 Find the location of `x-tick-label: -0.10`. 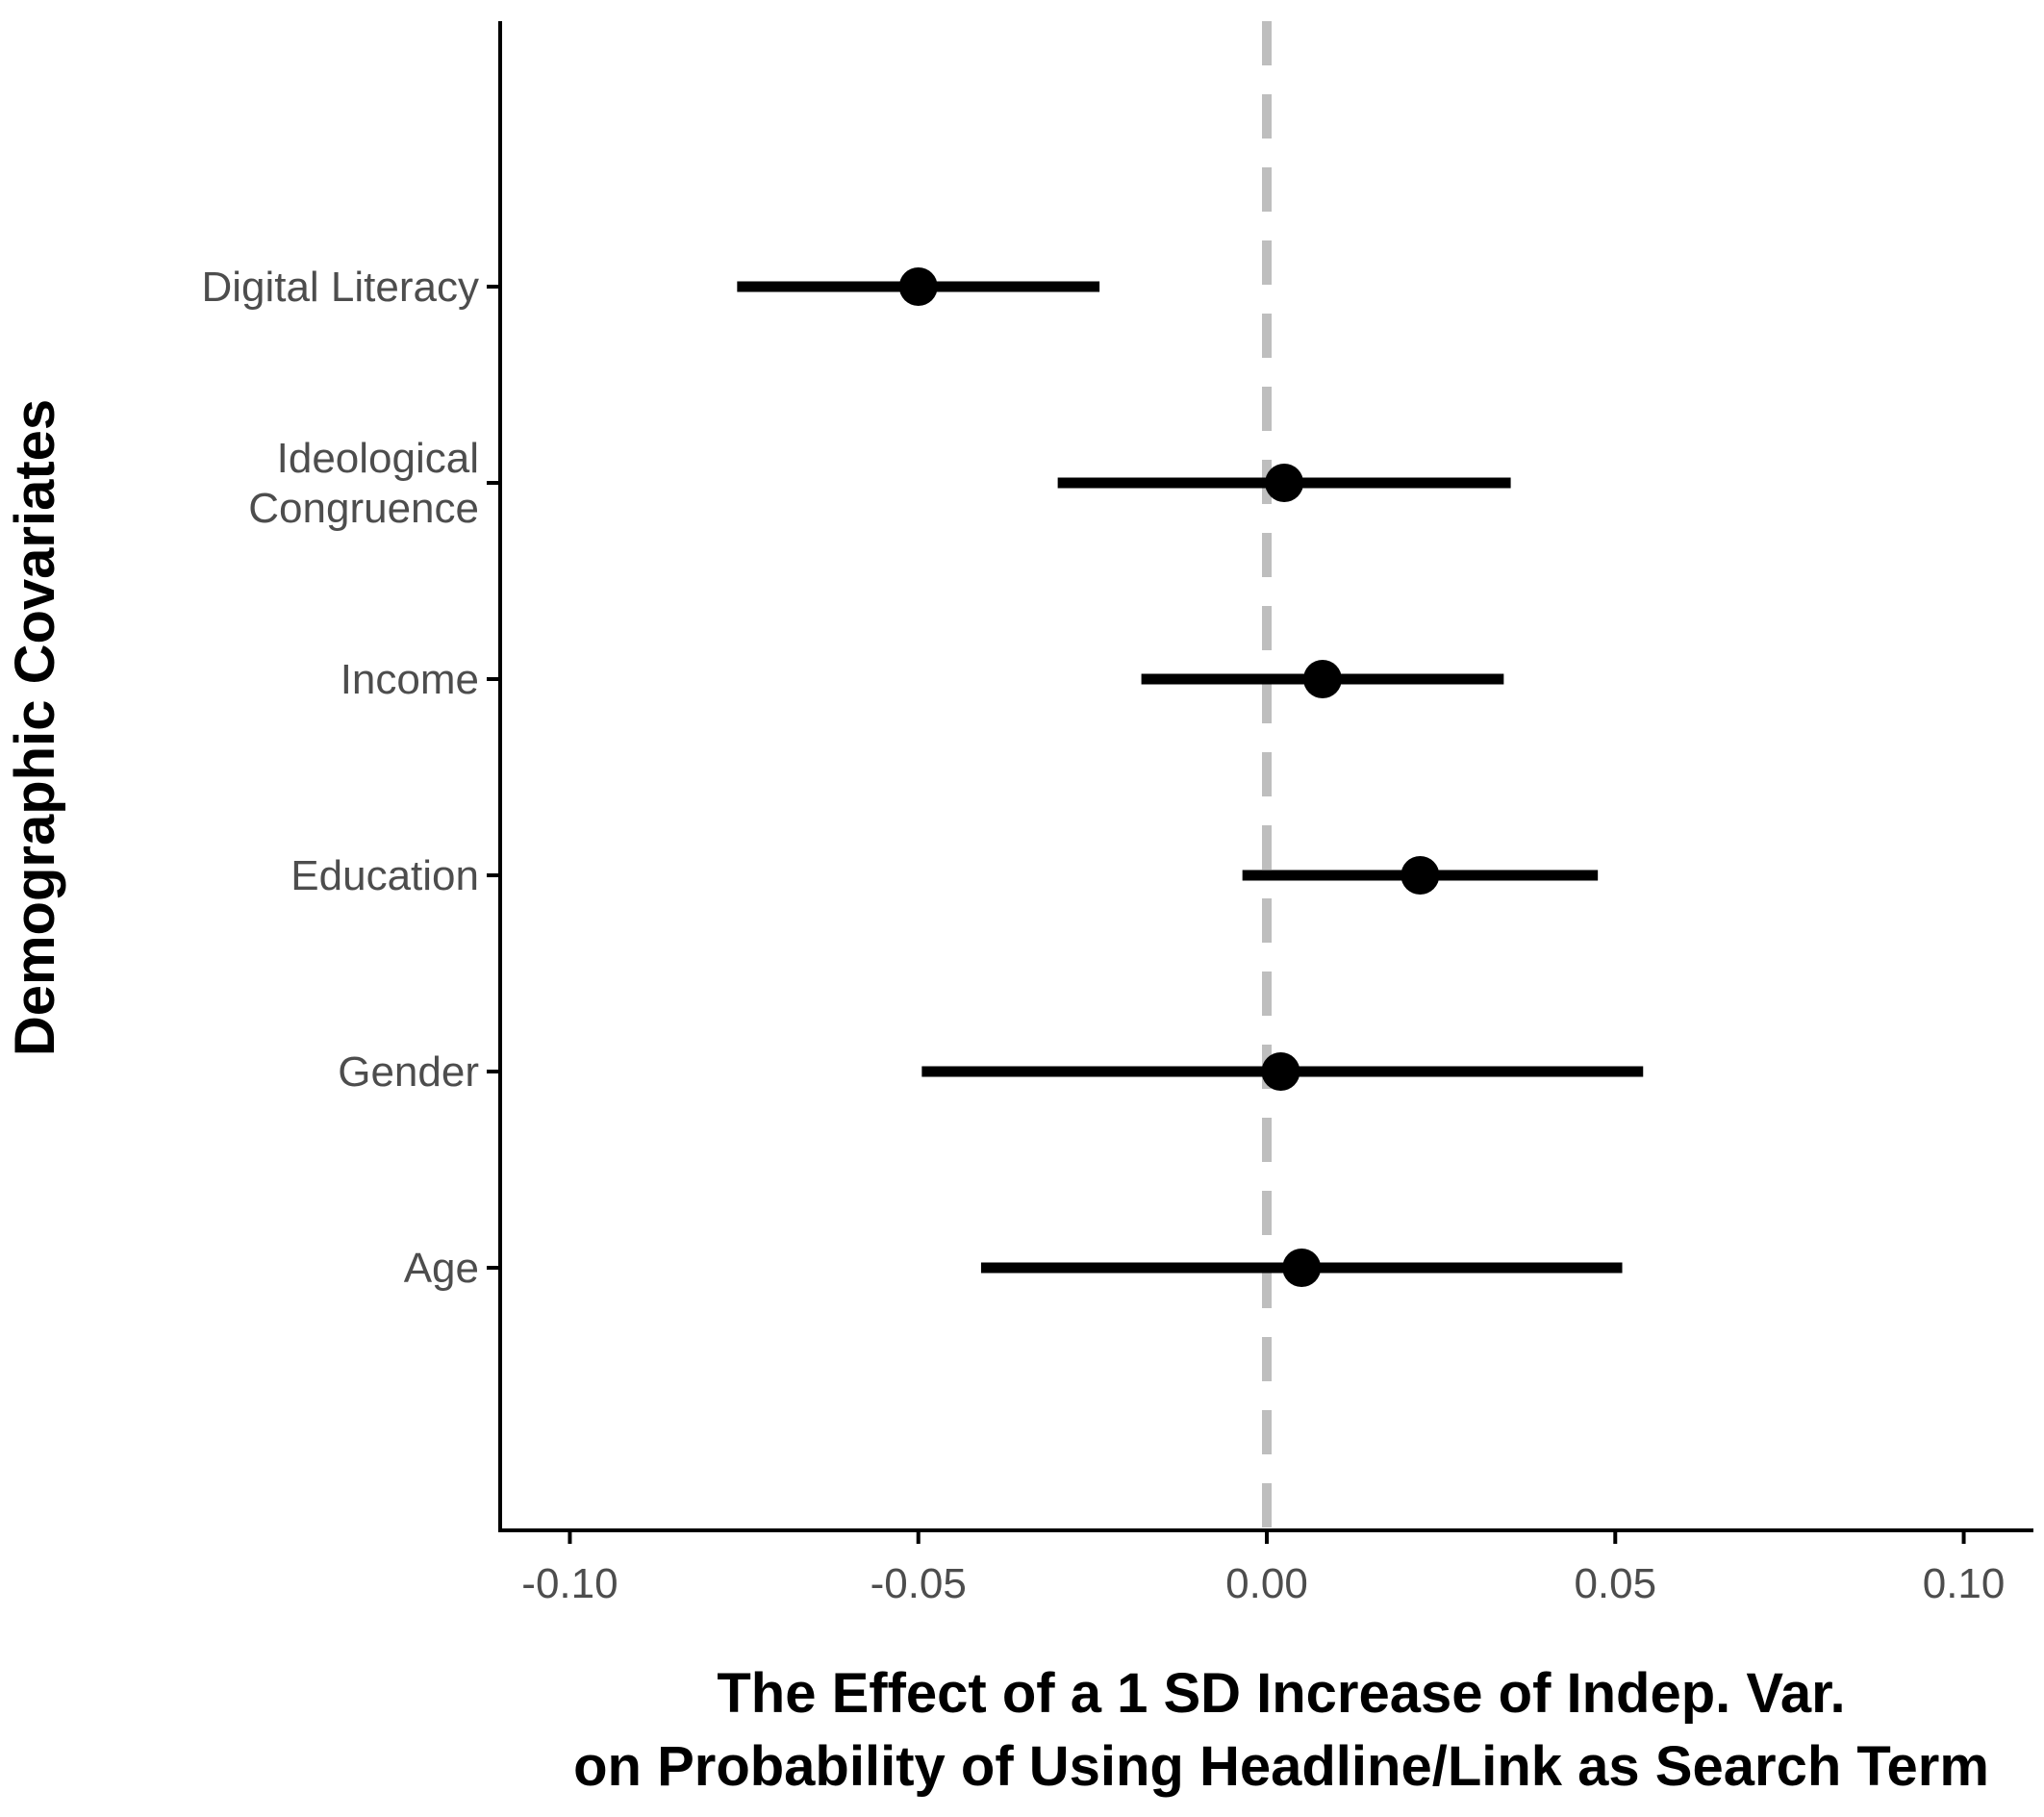

x-tick-label: -0.10 is located at coordinates (570, 1584).